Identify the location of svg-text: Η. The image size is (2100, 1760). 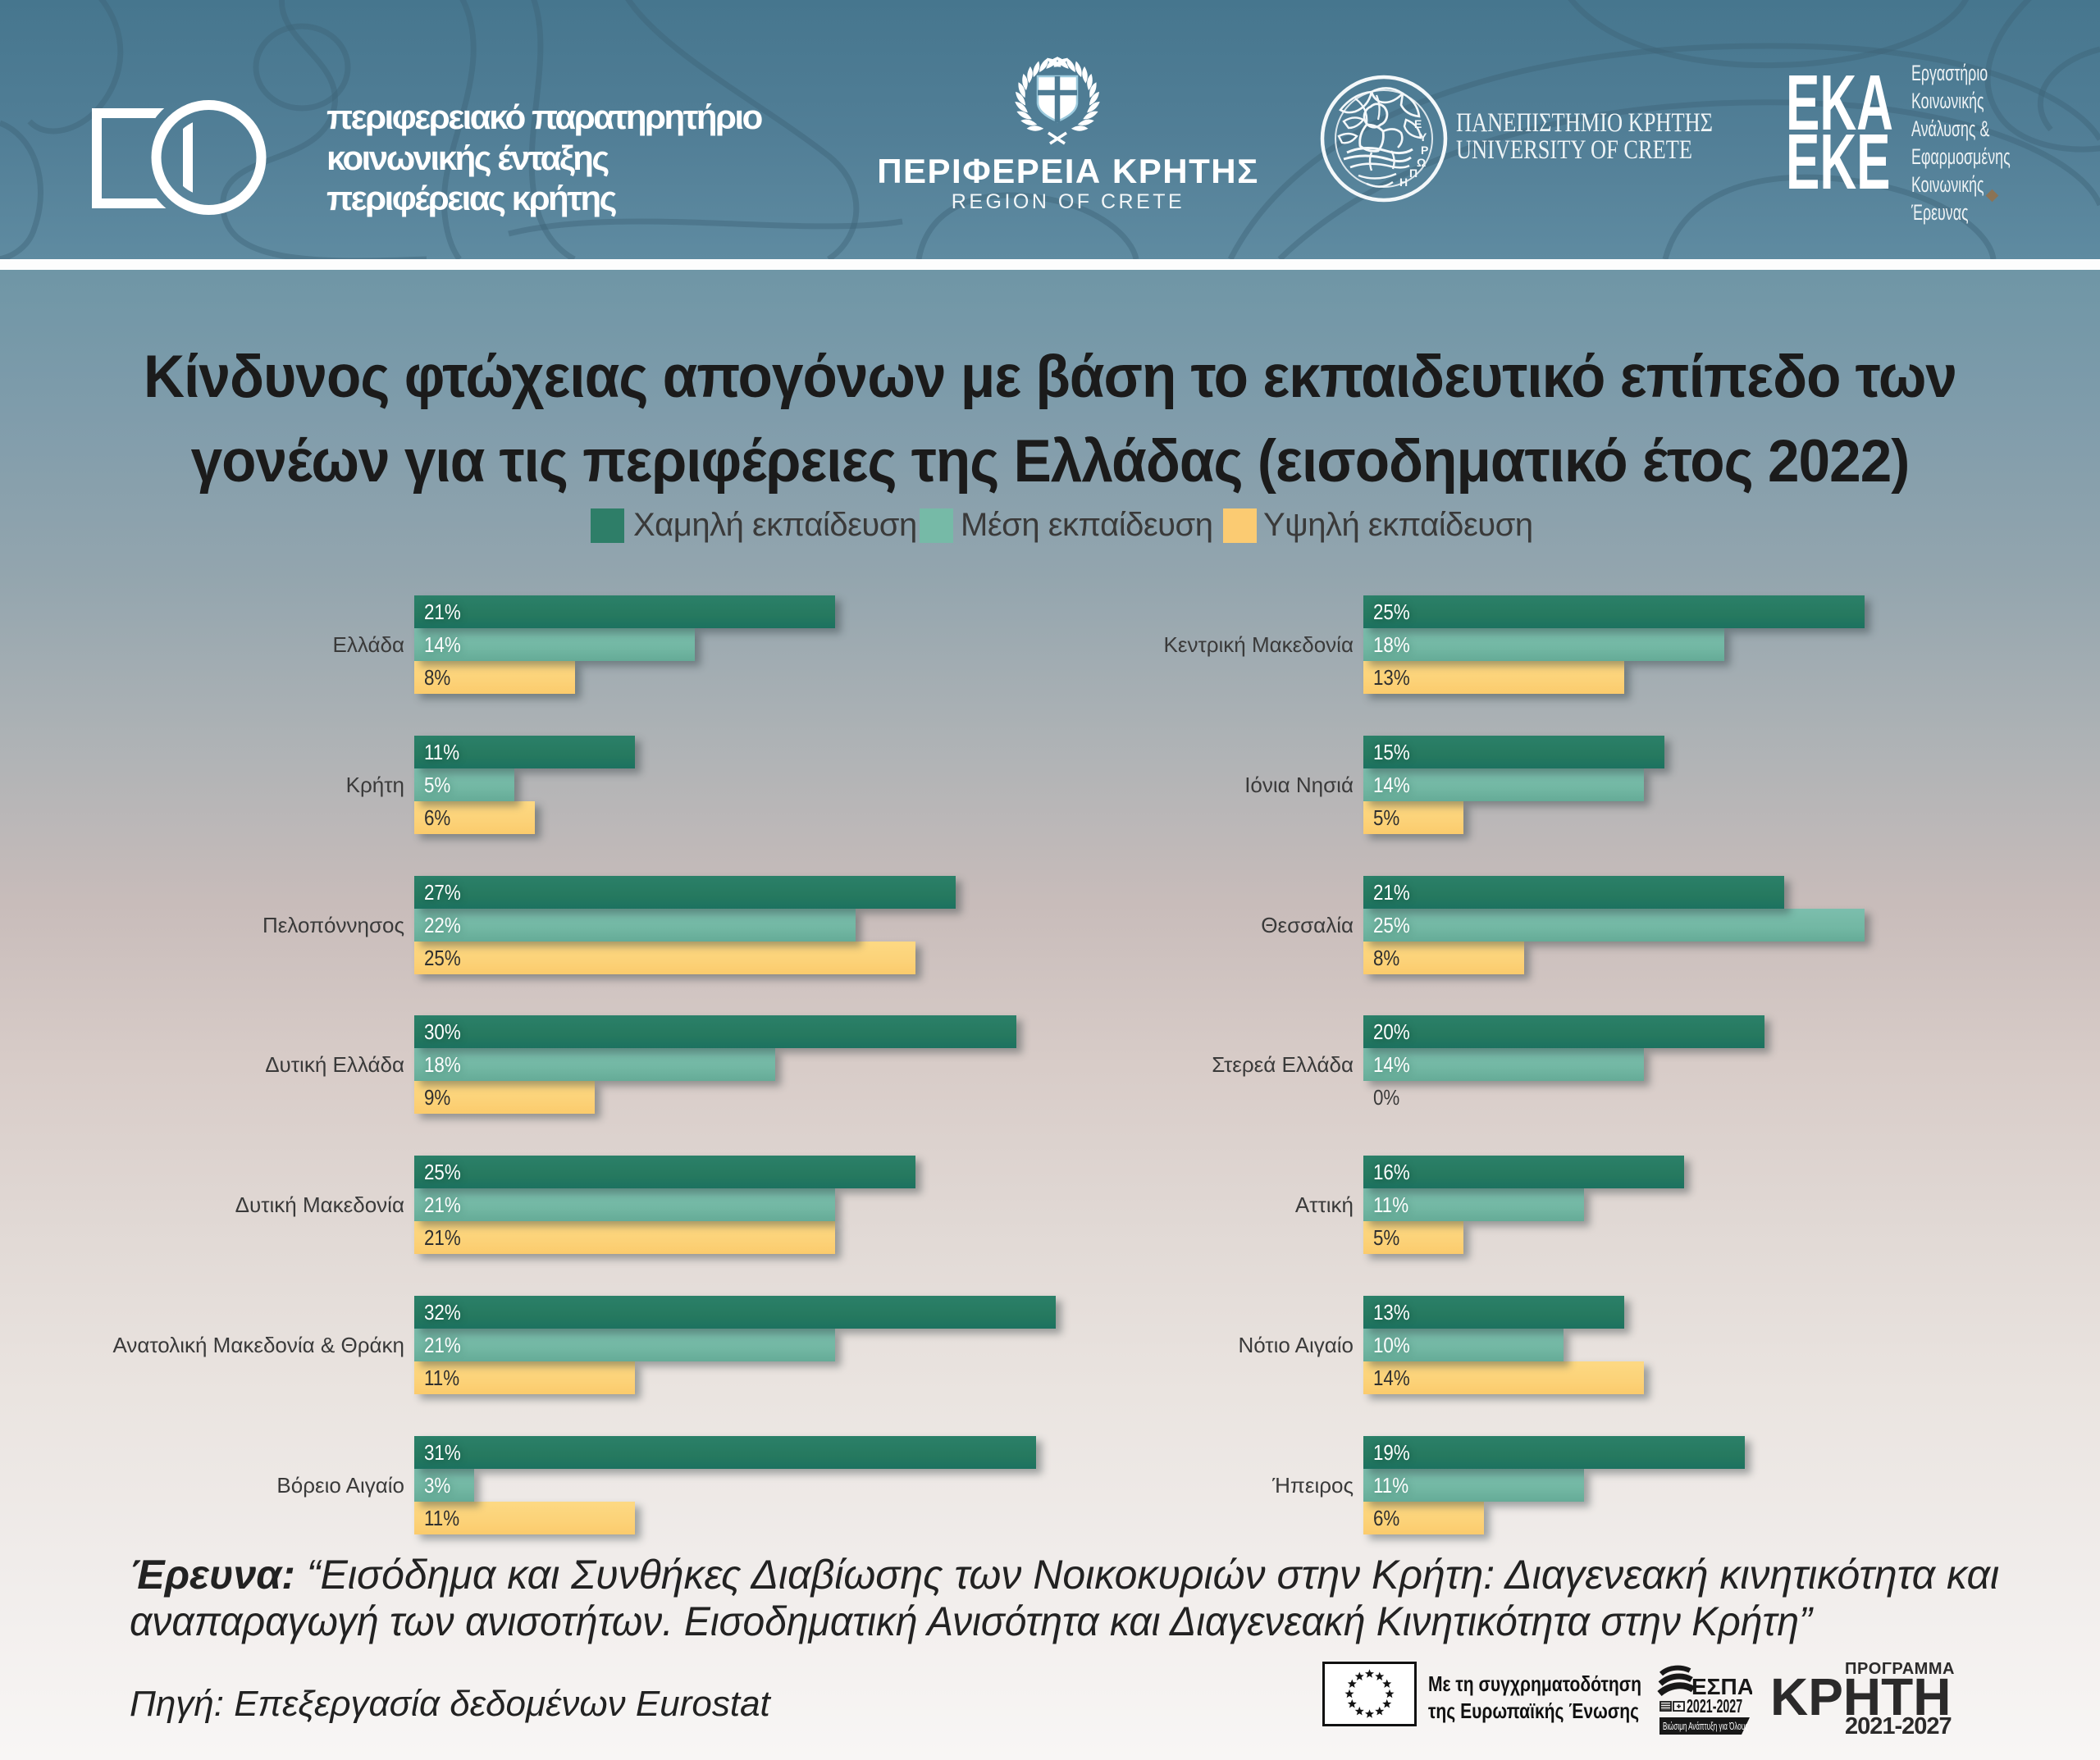
(1403, 182).